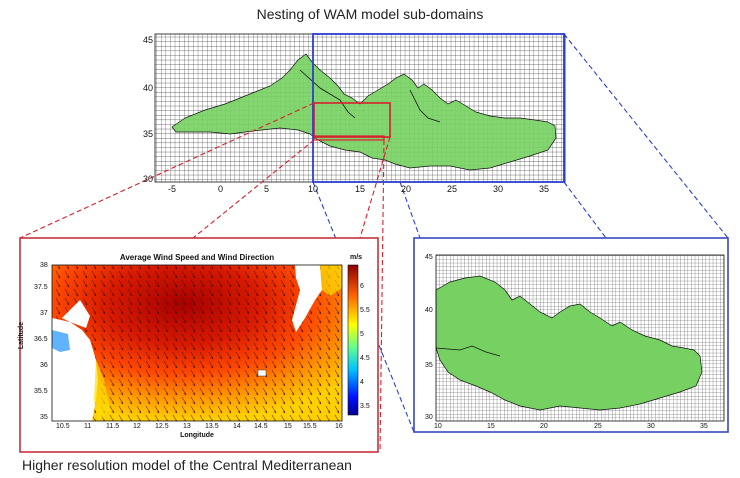 This screenshot has height=478, width=740. Describe the element at coordinates (356, 257) in the screenshot. I see `colorbar-unit: m/s` at that location.